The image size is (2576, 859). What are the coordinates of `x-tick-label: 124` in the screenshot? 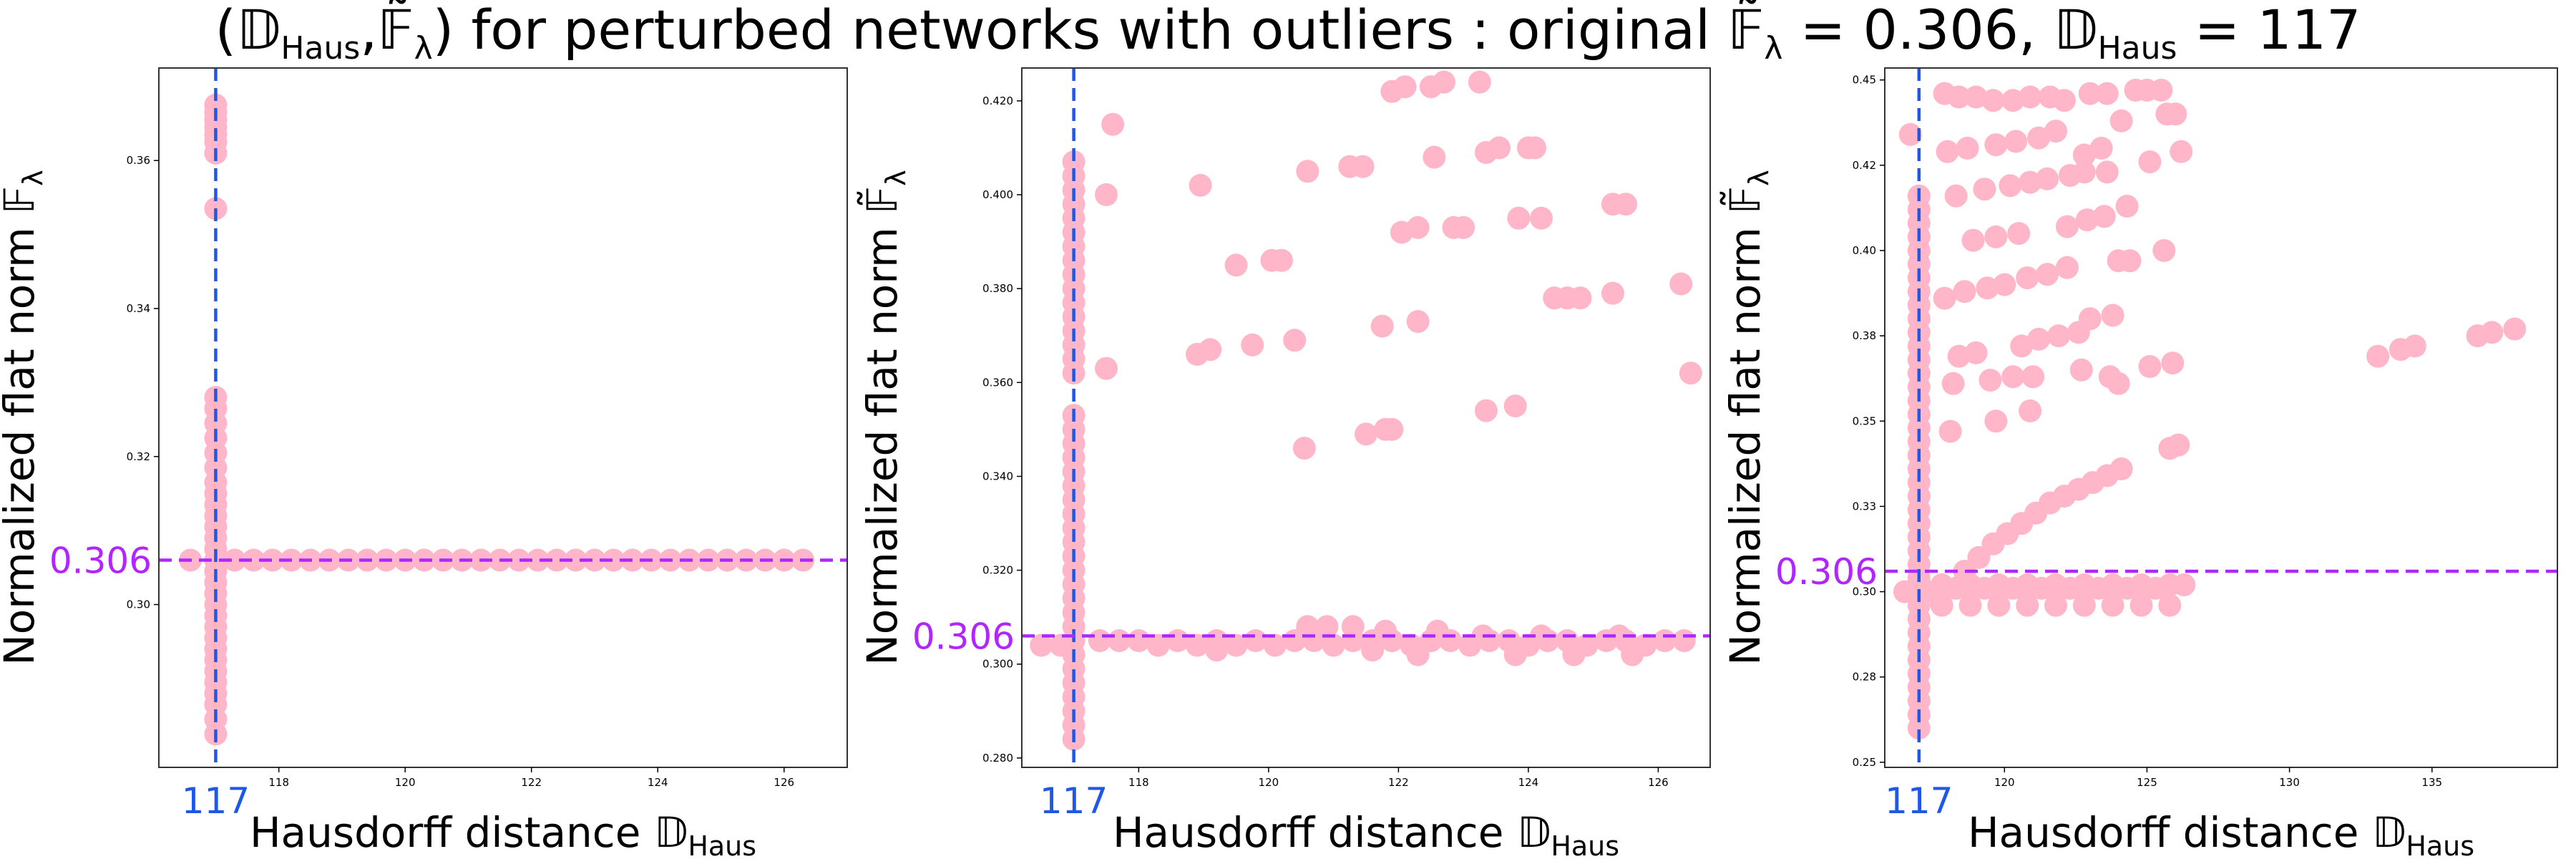 It's located at (1529, 782).